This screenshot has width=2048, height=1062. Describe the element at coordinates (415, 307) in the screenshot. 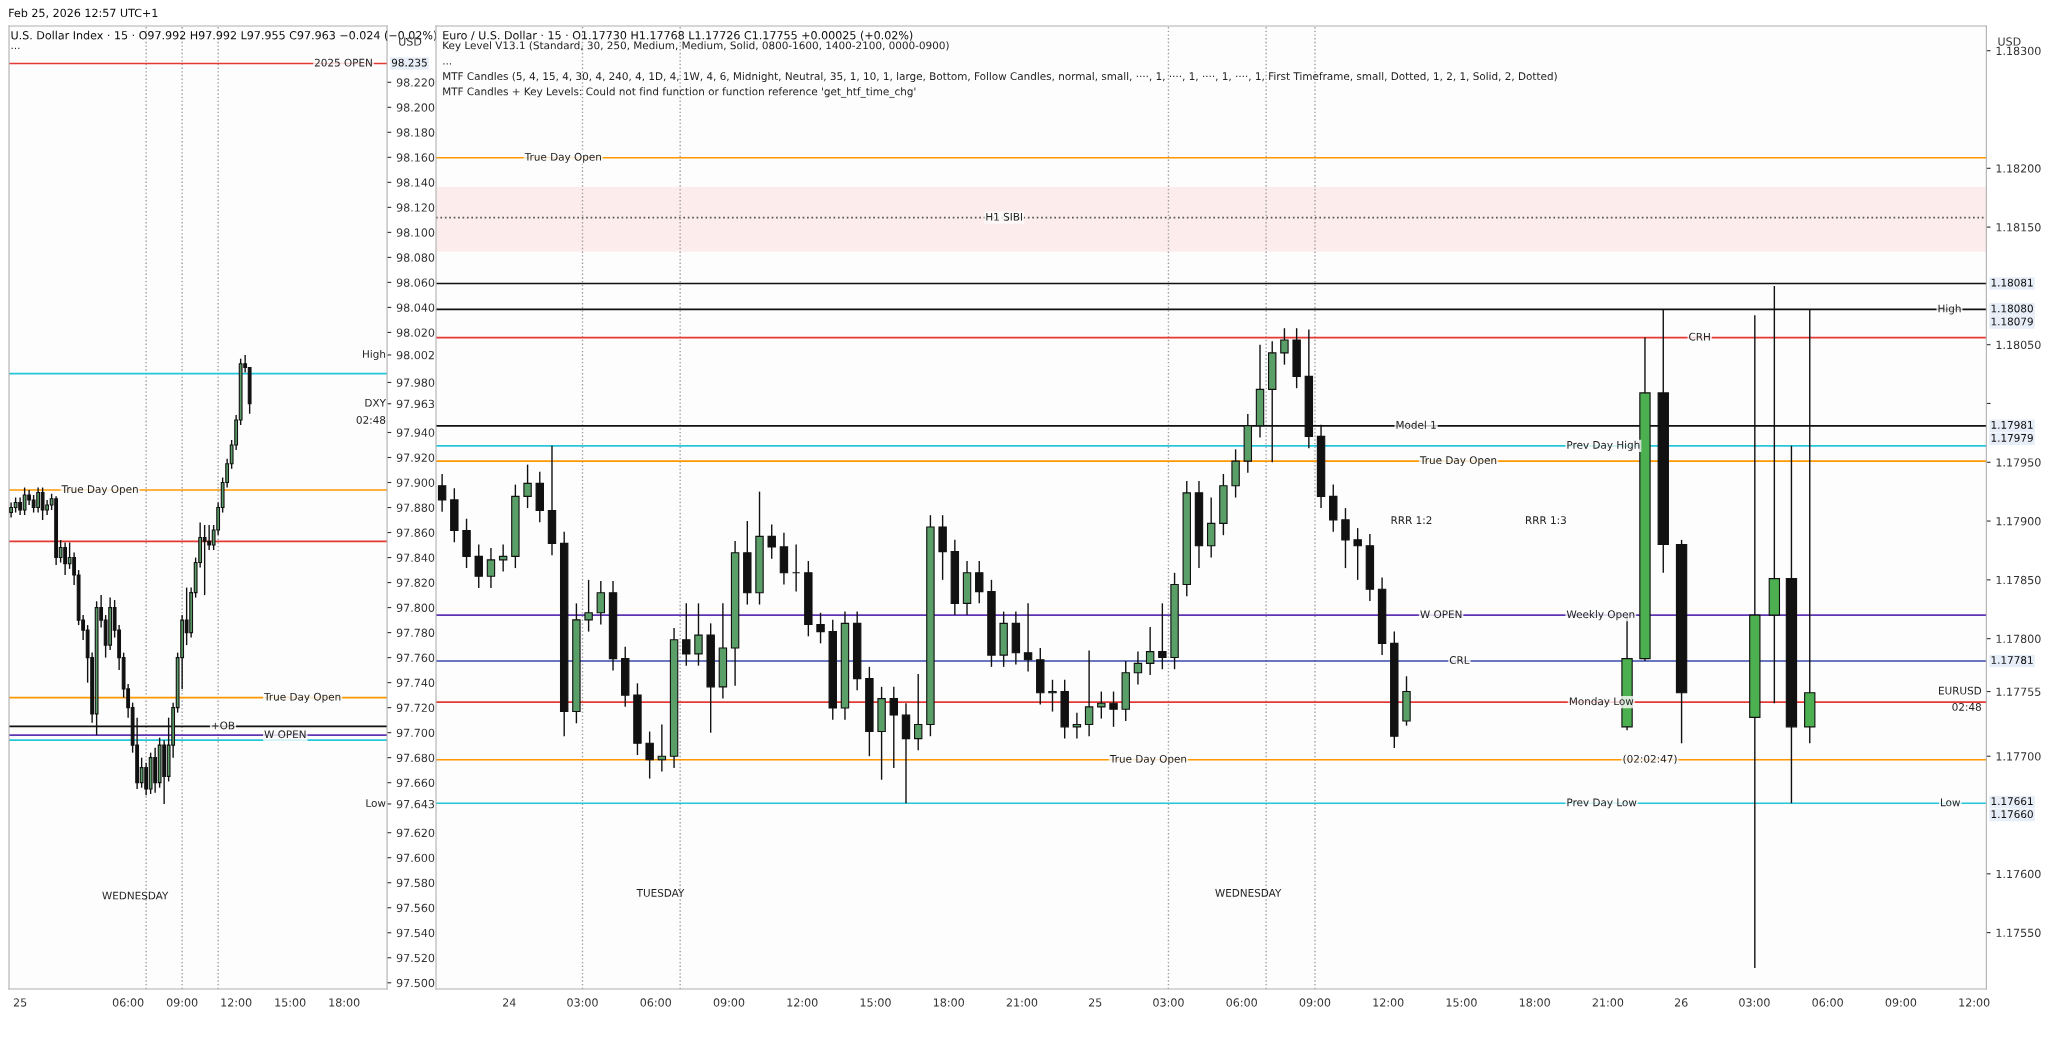

I see `y-tick-label: 98.040` at that location.